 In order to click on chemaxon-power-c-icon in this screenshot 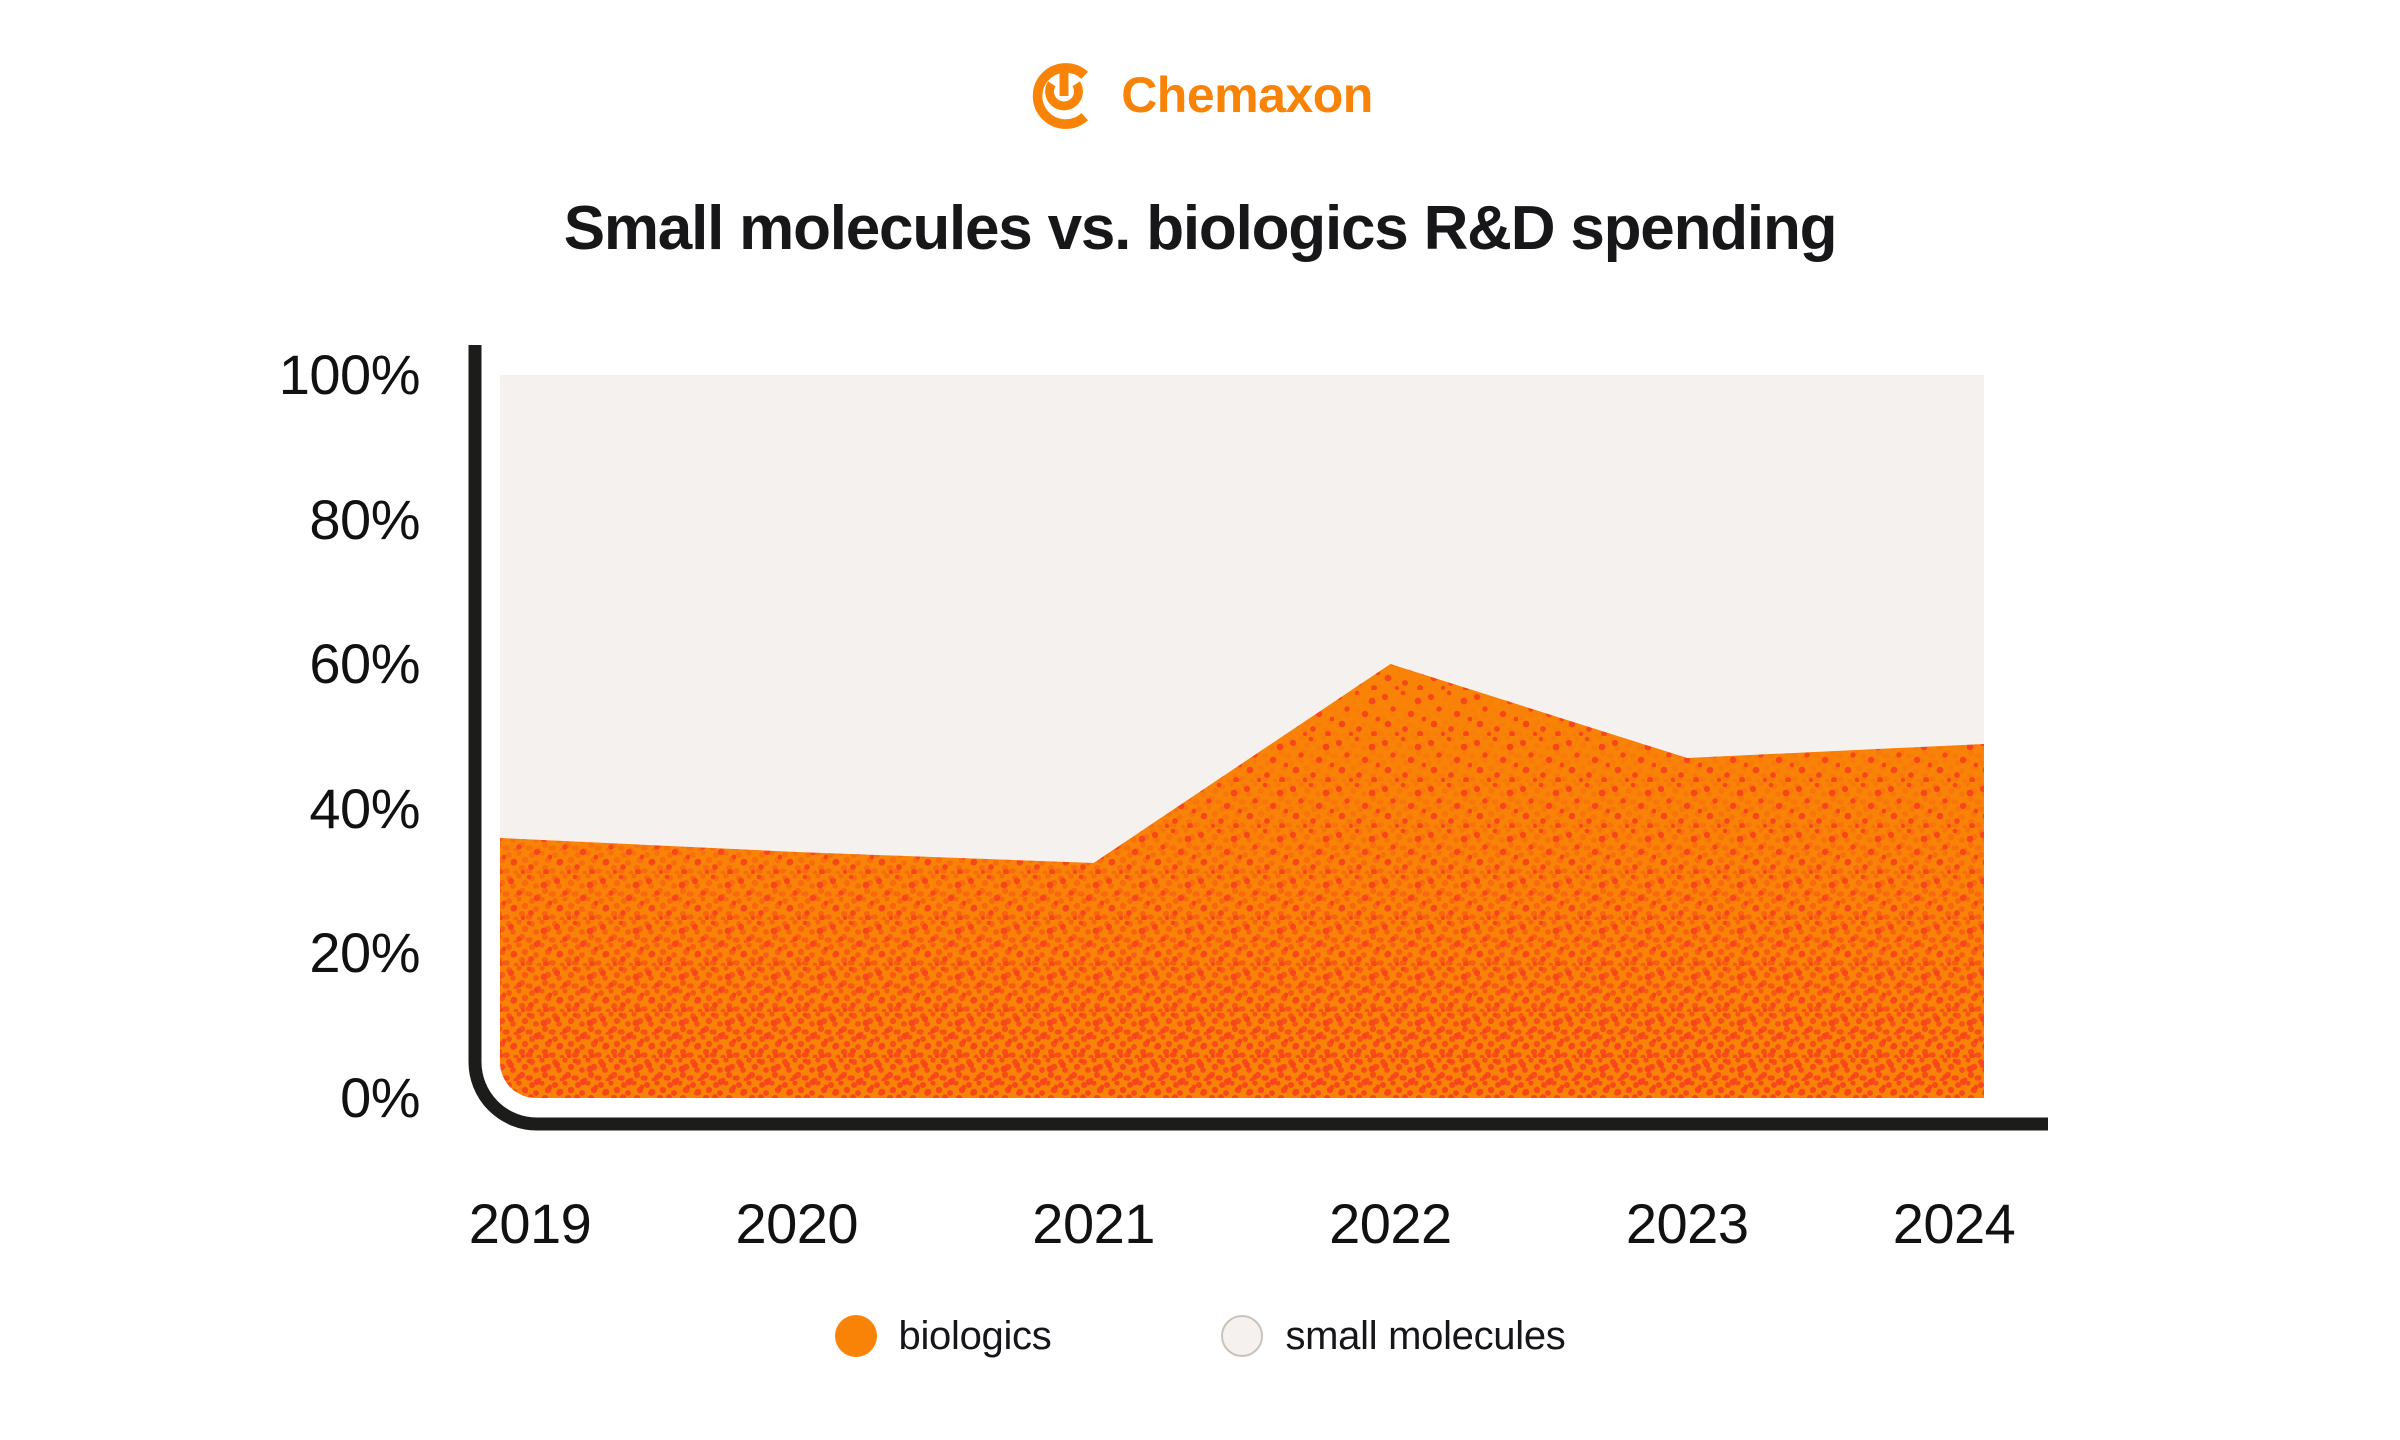, I will do `click(1060, 96)`.